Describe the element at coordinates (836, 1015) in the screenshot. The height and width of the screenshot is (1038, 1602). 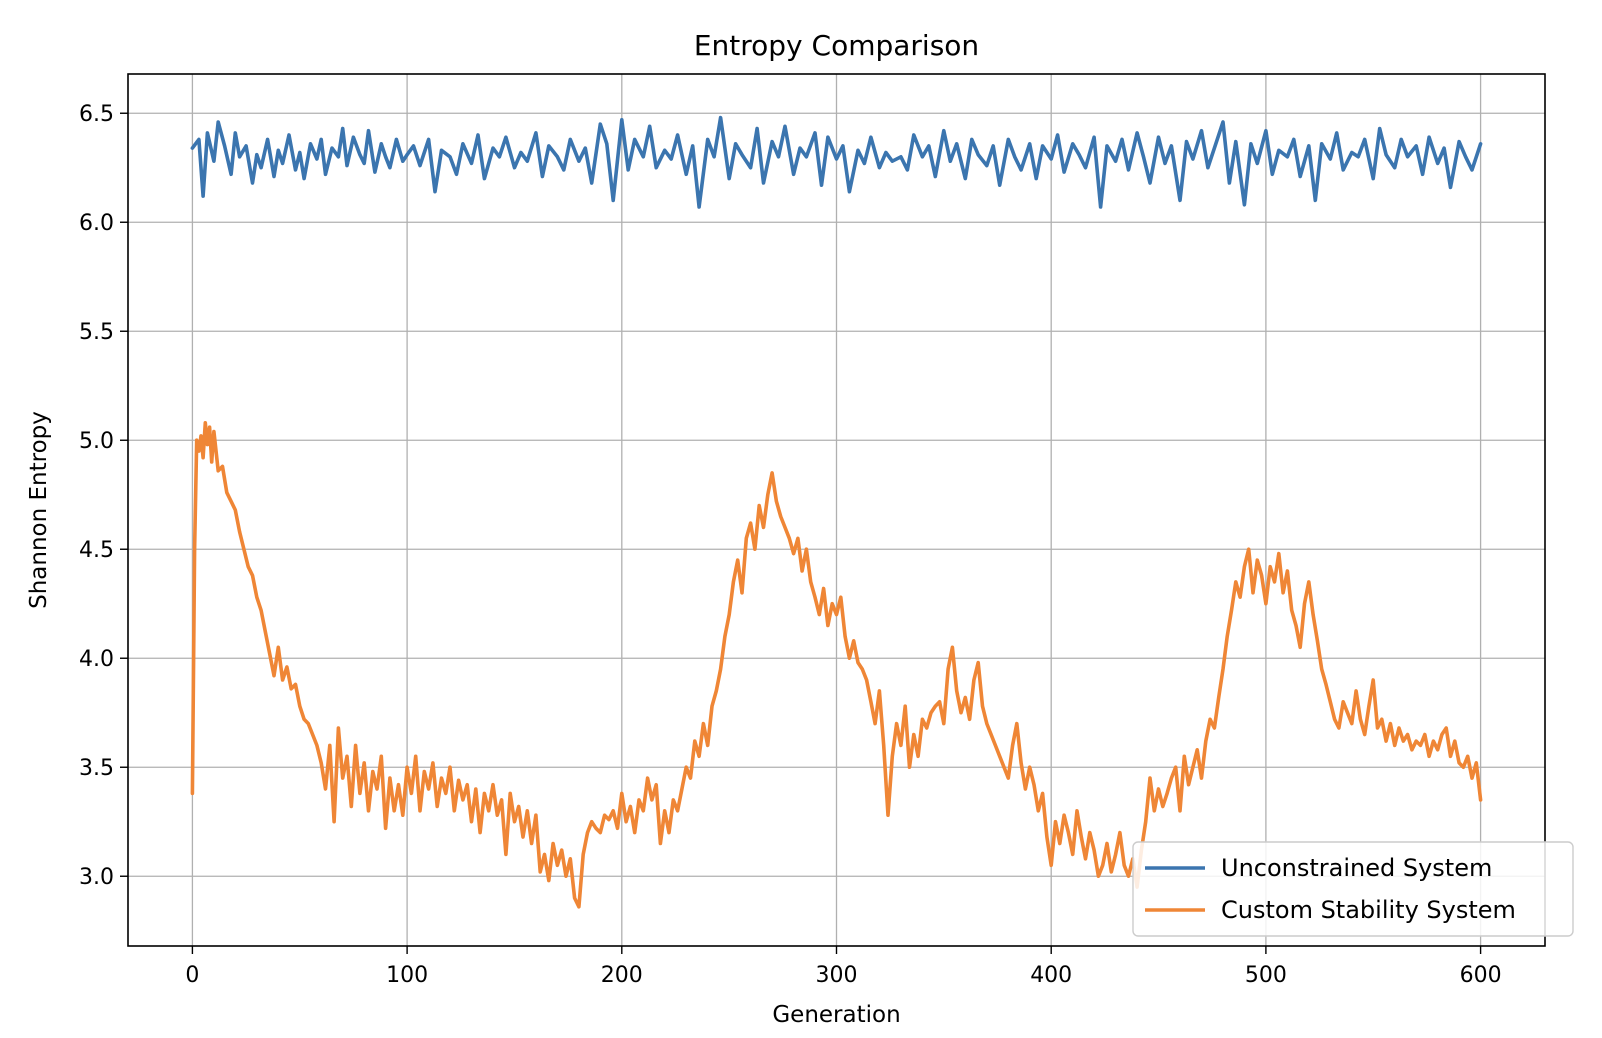
I see `x-axis-label: Generation` at that location.